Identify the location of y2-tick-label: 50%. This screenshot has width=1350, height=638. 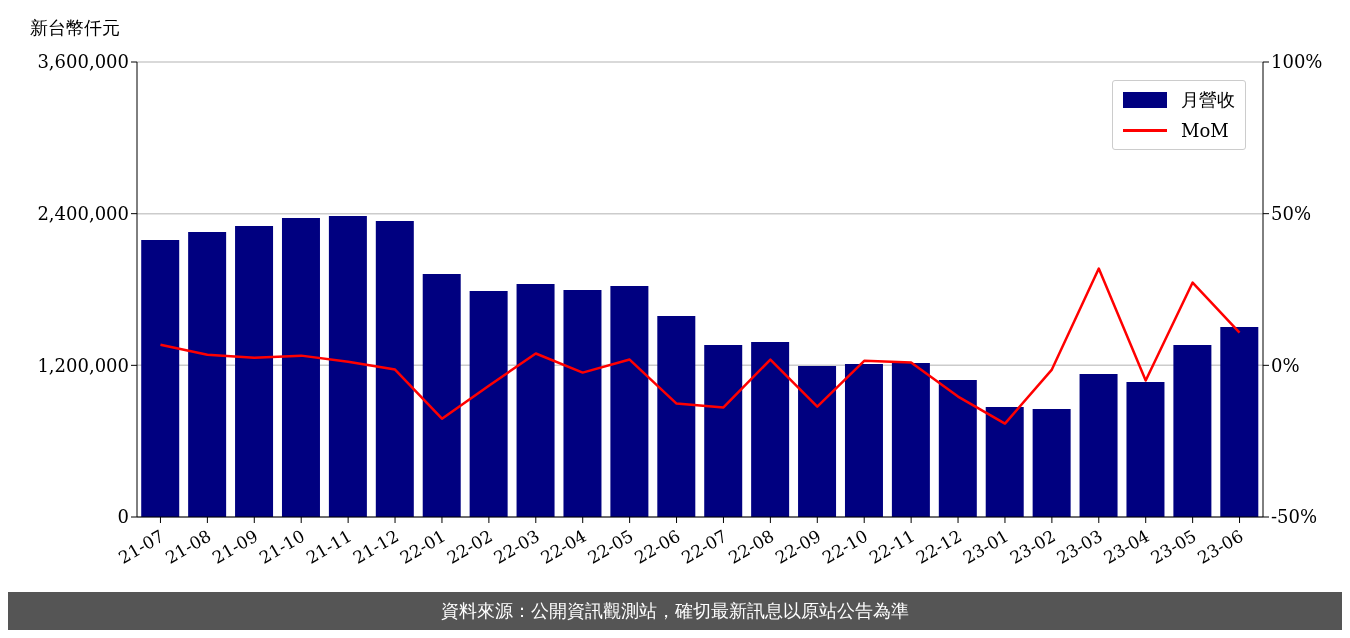
(1291, 214).